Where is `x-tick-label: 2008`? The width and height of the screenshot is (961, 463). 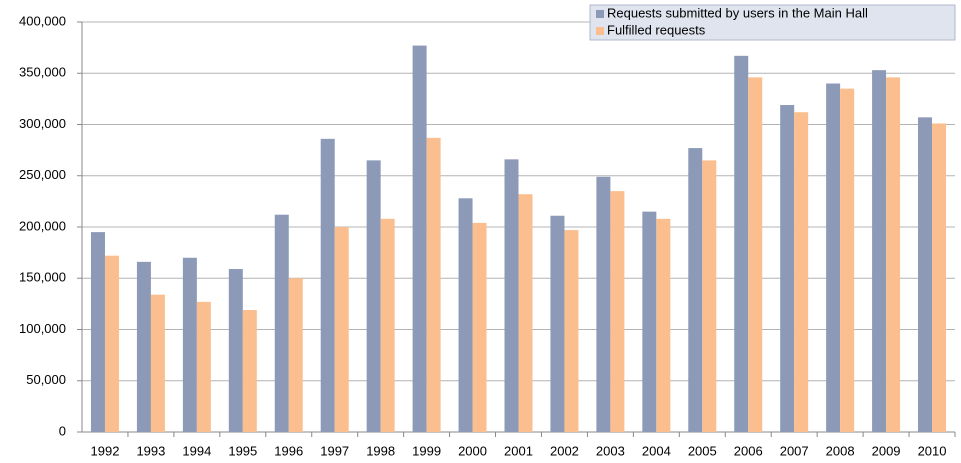 x-tick-label: 2008 is located at coordinates (840, 450).